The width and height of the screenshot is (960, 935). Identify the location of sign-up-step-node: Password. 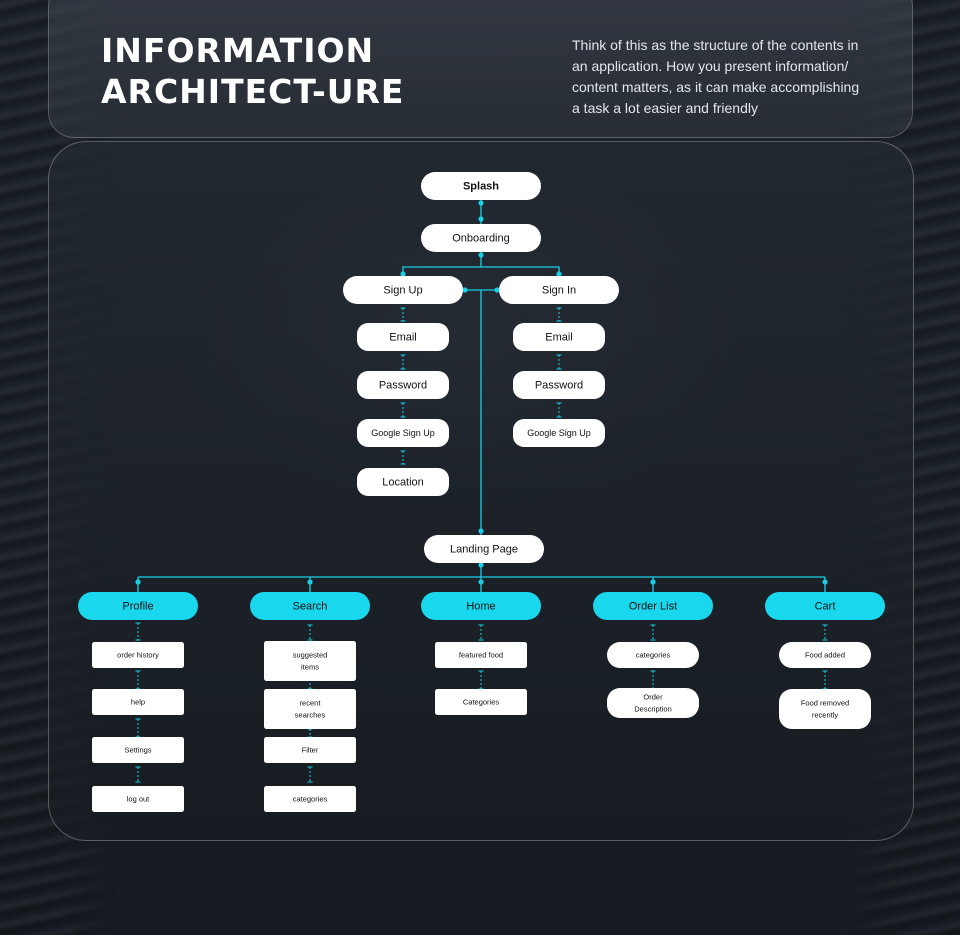
(403, 385).